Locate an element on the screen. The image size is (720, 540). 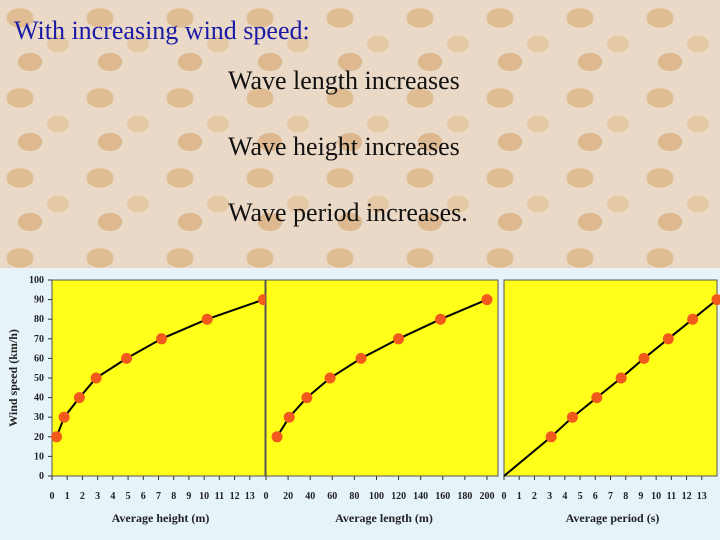
y-tick-label: 10 is located at coordinates (39, 456).